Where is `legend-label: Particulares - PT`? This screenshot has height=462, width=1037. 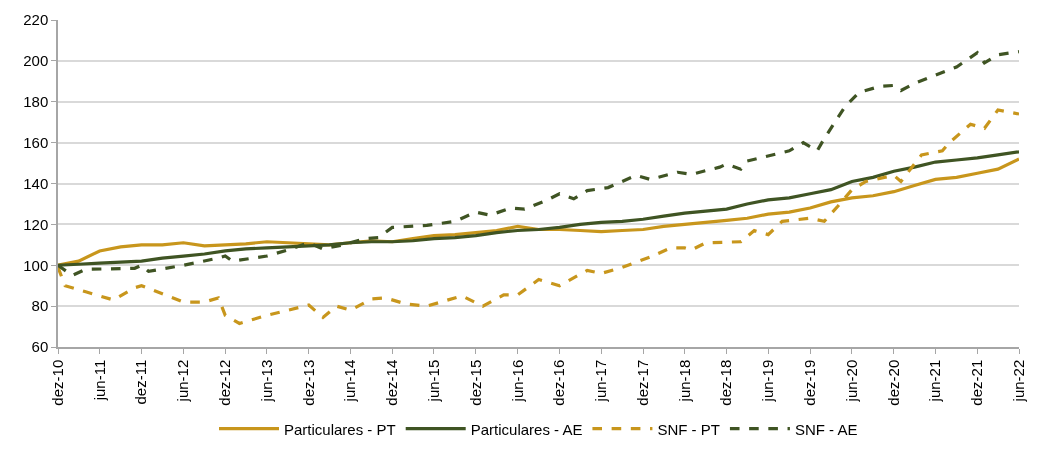 legend-label: Particulares - PT is located at coordinates (340, 429).